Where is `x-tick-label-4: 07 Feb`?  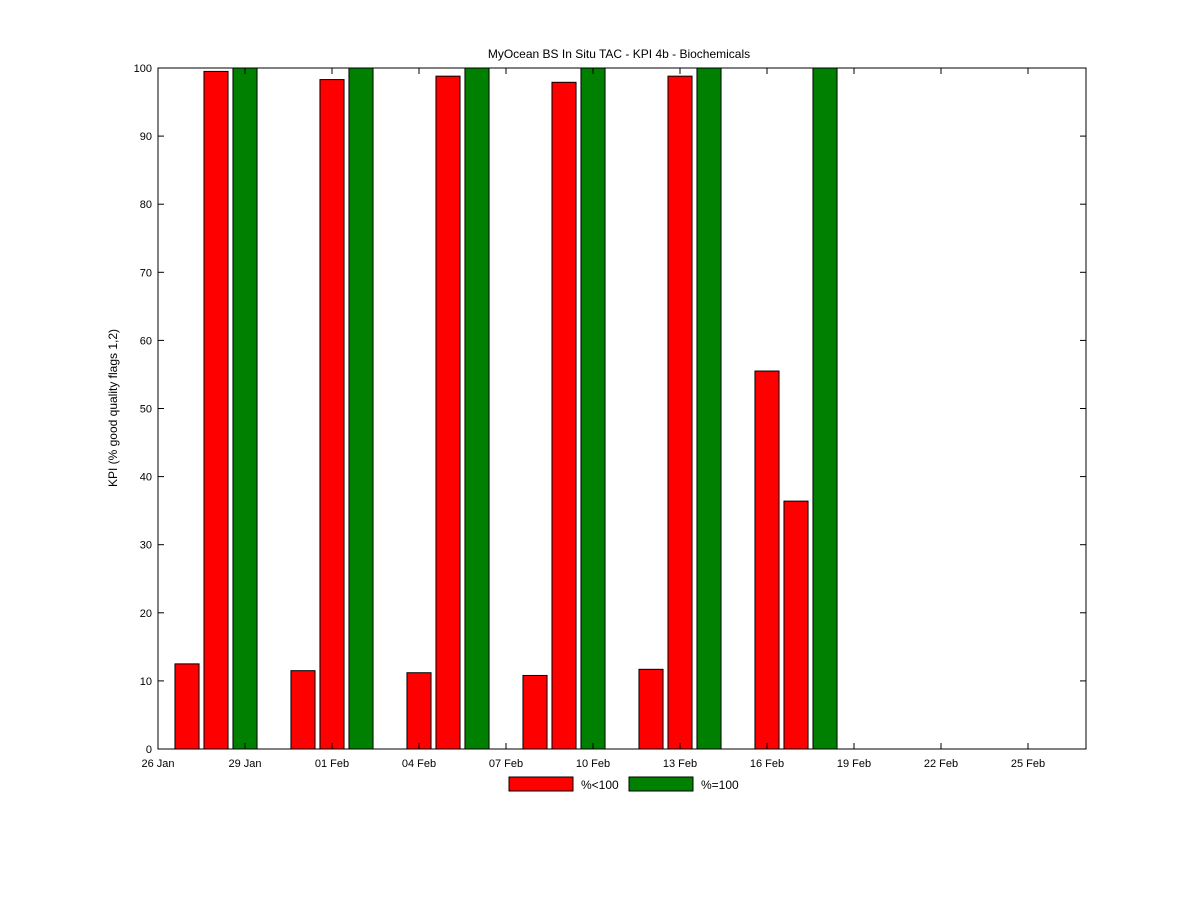
x-tick-label-4: 07 Feb is located at coordinates (506, 764).